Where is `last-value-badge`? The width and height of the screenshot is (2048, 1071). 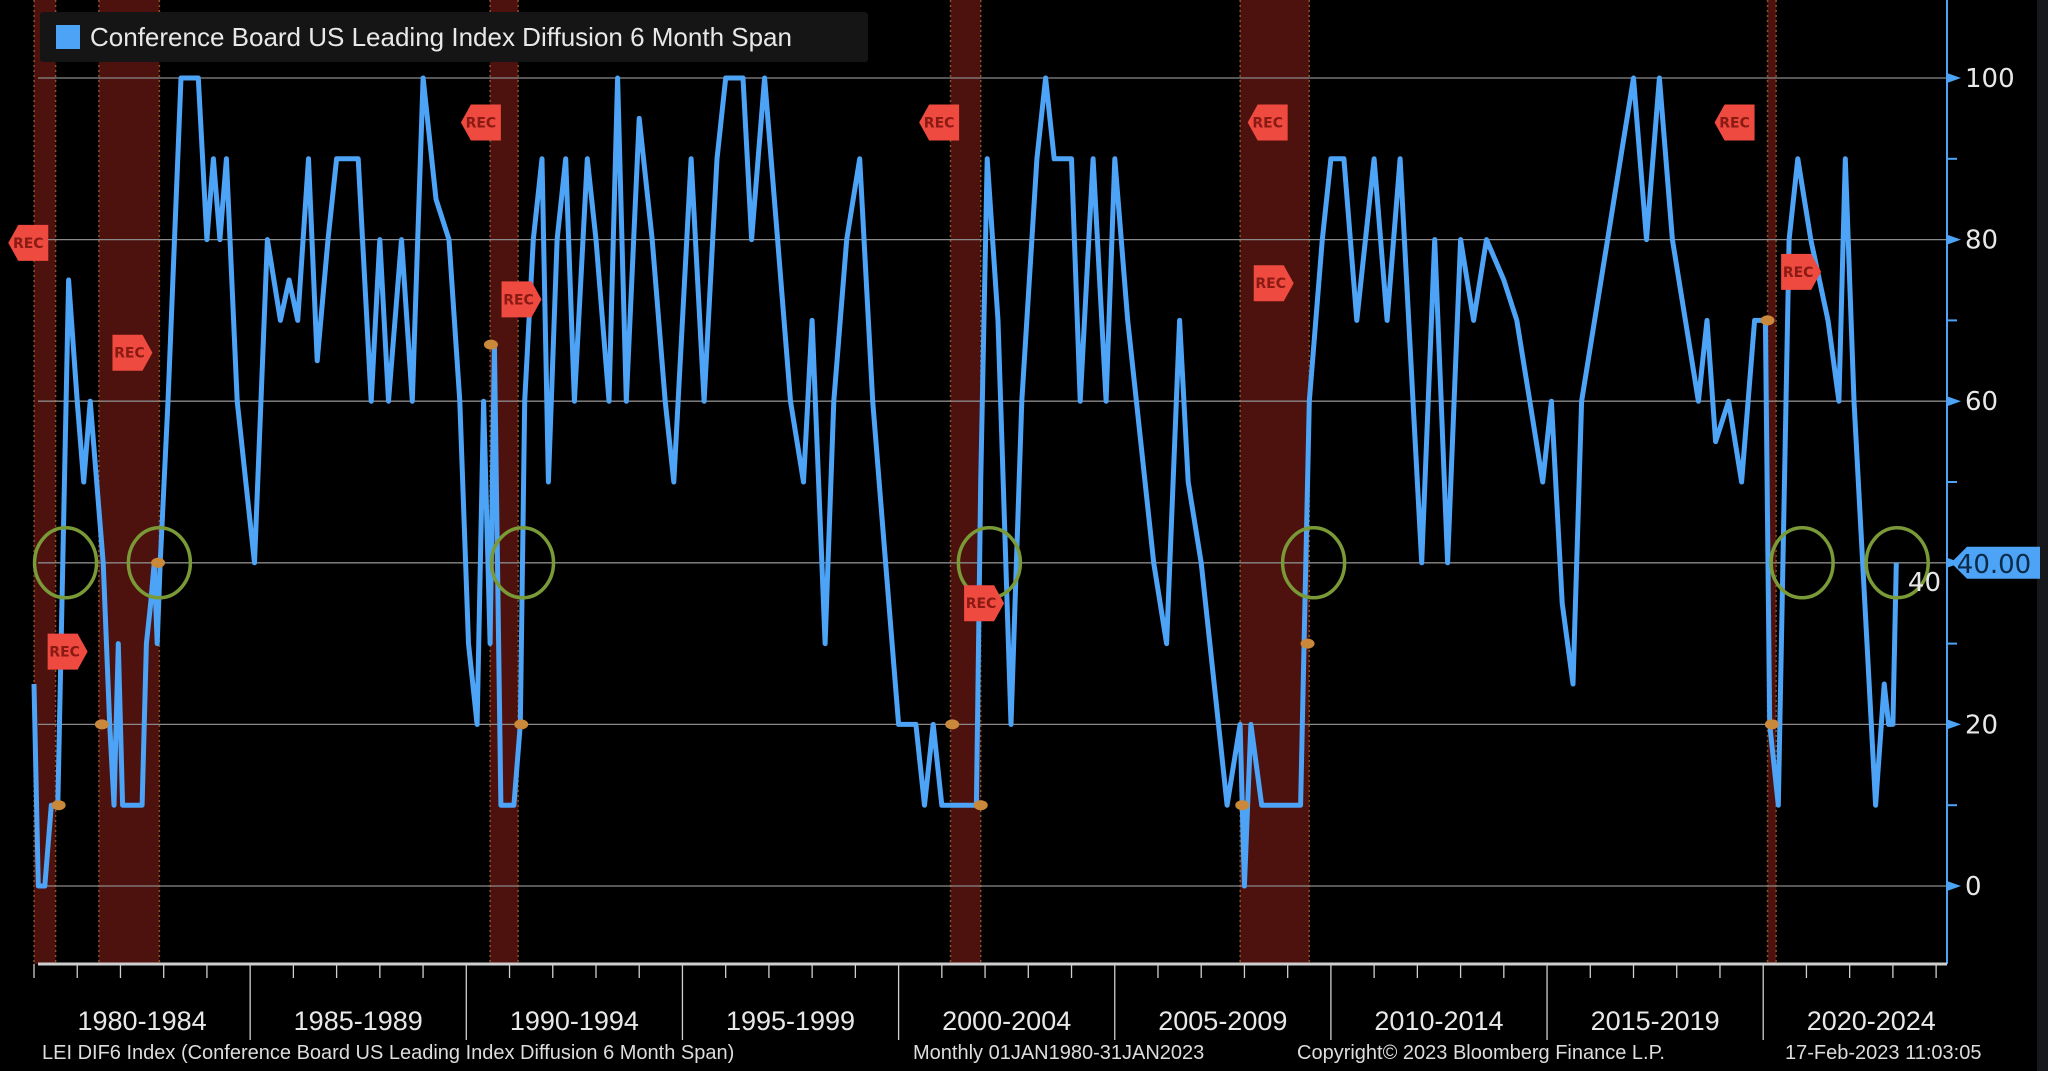
last-value-badge is located at coordinates (1995, 562).